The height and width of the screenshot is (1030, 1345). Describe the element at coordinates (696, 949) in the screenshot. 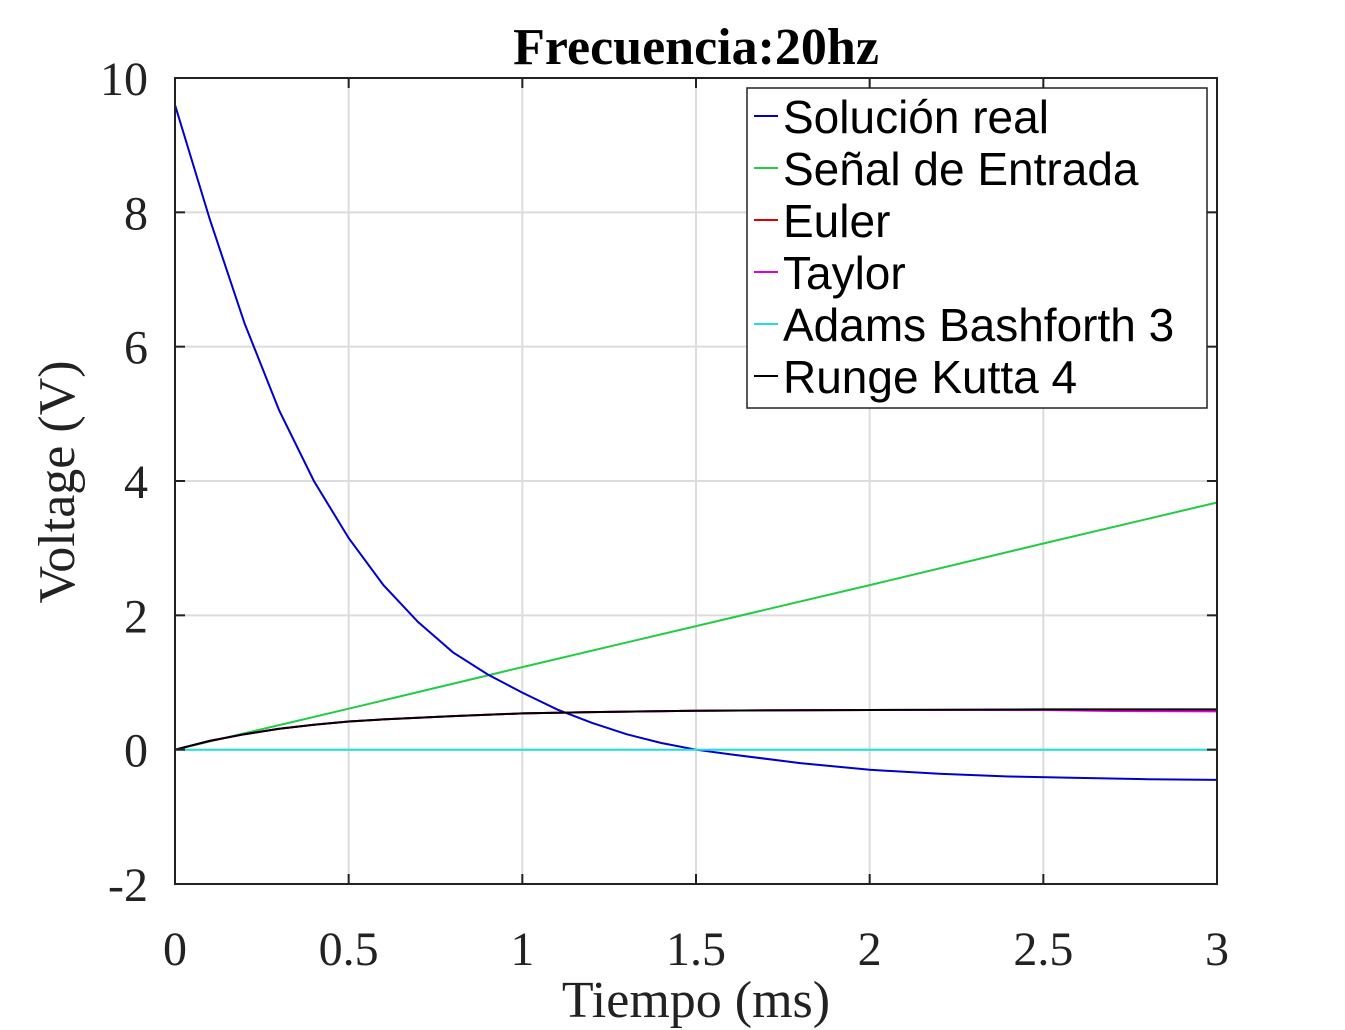

I see `x-tick-label: 1.5` at that location.